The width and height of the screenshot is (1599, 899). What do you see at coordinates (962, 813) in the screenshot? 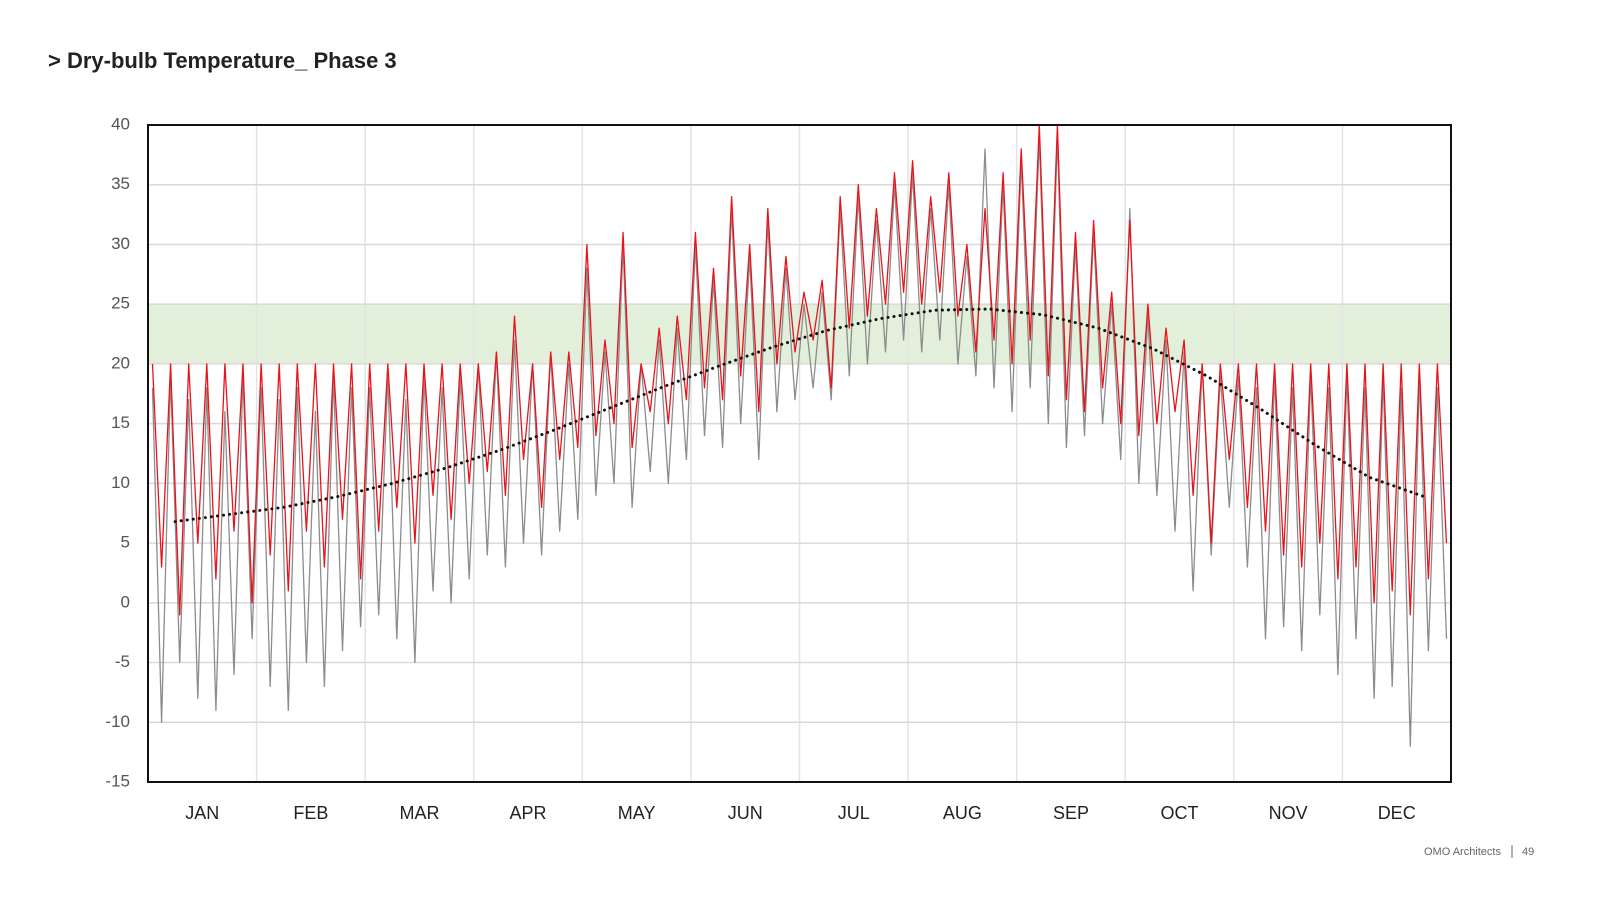
I see `x-tick-label: AUG` at bounding box center [962, 813].